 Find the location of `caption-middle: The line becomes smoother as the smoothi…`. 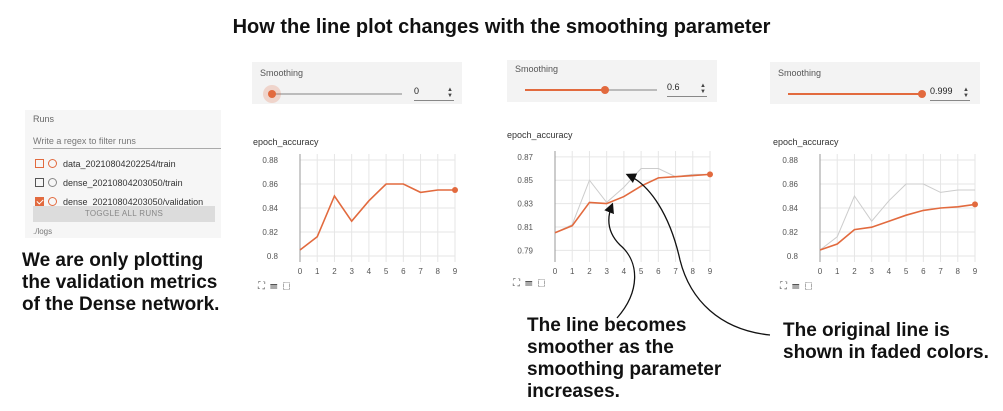

caption-middle: The line becomes smoother as the smoothi… is located at coordinates (624, 359).